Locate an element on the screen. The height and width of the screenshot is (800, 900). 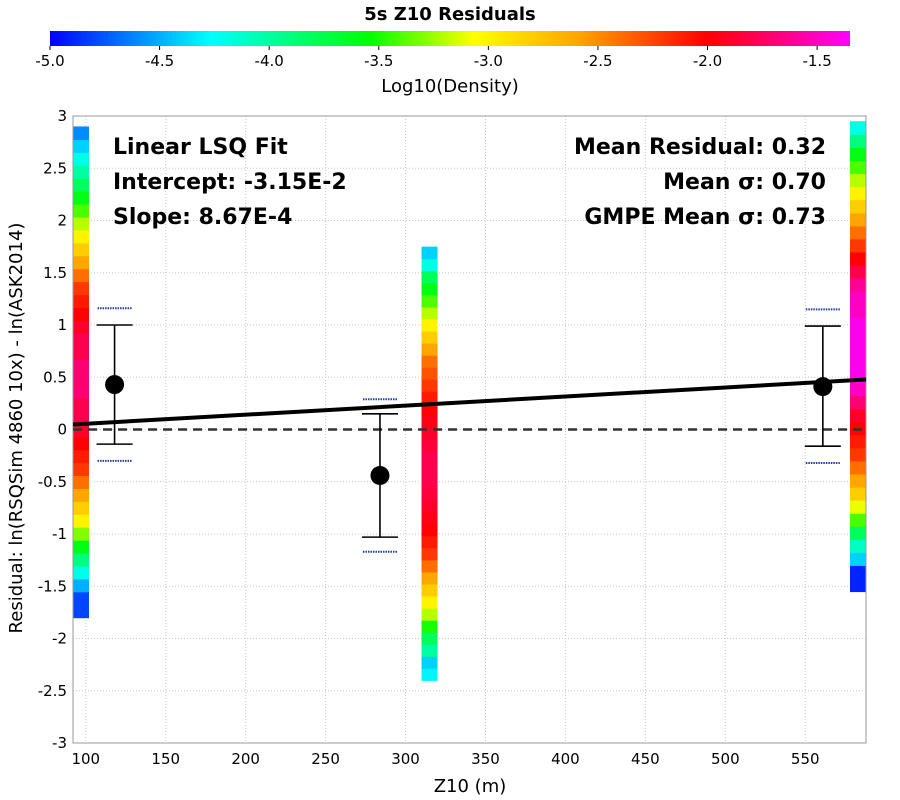
x-tick-label: 150 is located at coordinates (165, 759).